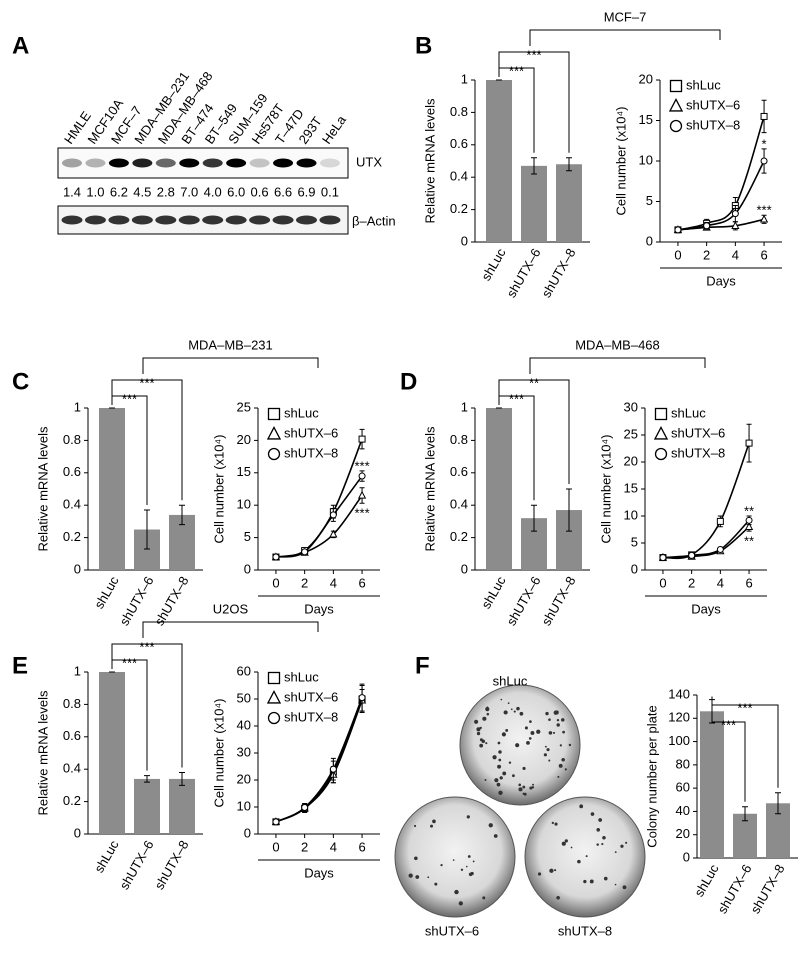 The width and height of the screenshot is (800, 965). What do you see at coordinates (72, 800) in the screenshot?
I see `y-tick-label: 0.2` at bounding box center [72, 800].